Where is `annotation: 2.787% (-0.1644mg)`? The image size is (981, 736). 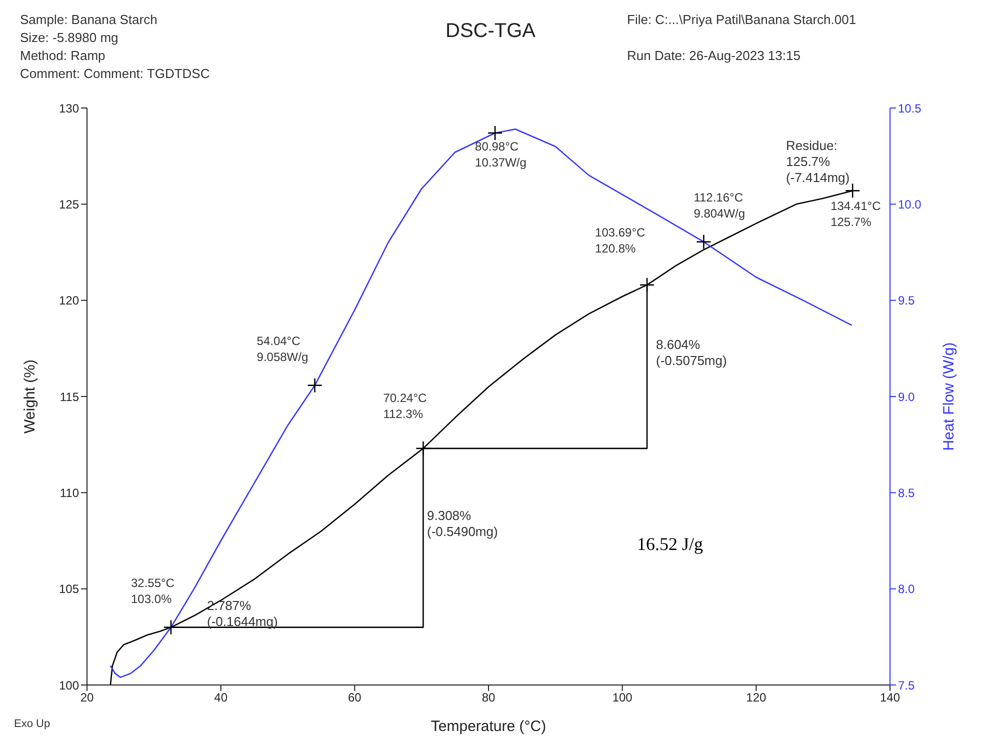 annotation: 2.787% (-0.1644mg) is located at coordinates (242, 614).